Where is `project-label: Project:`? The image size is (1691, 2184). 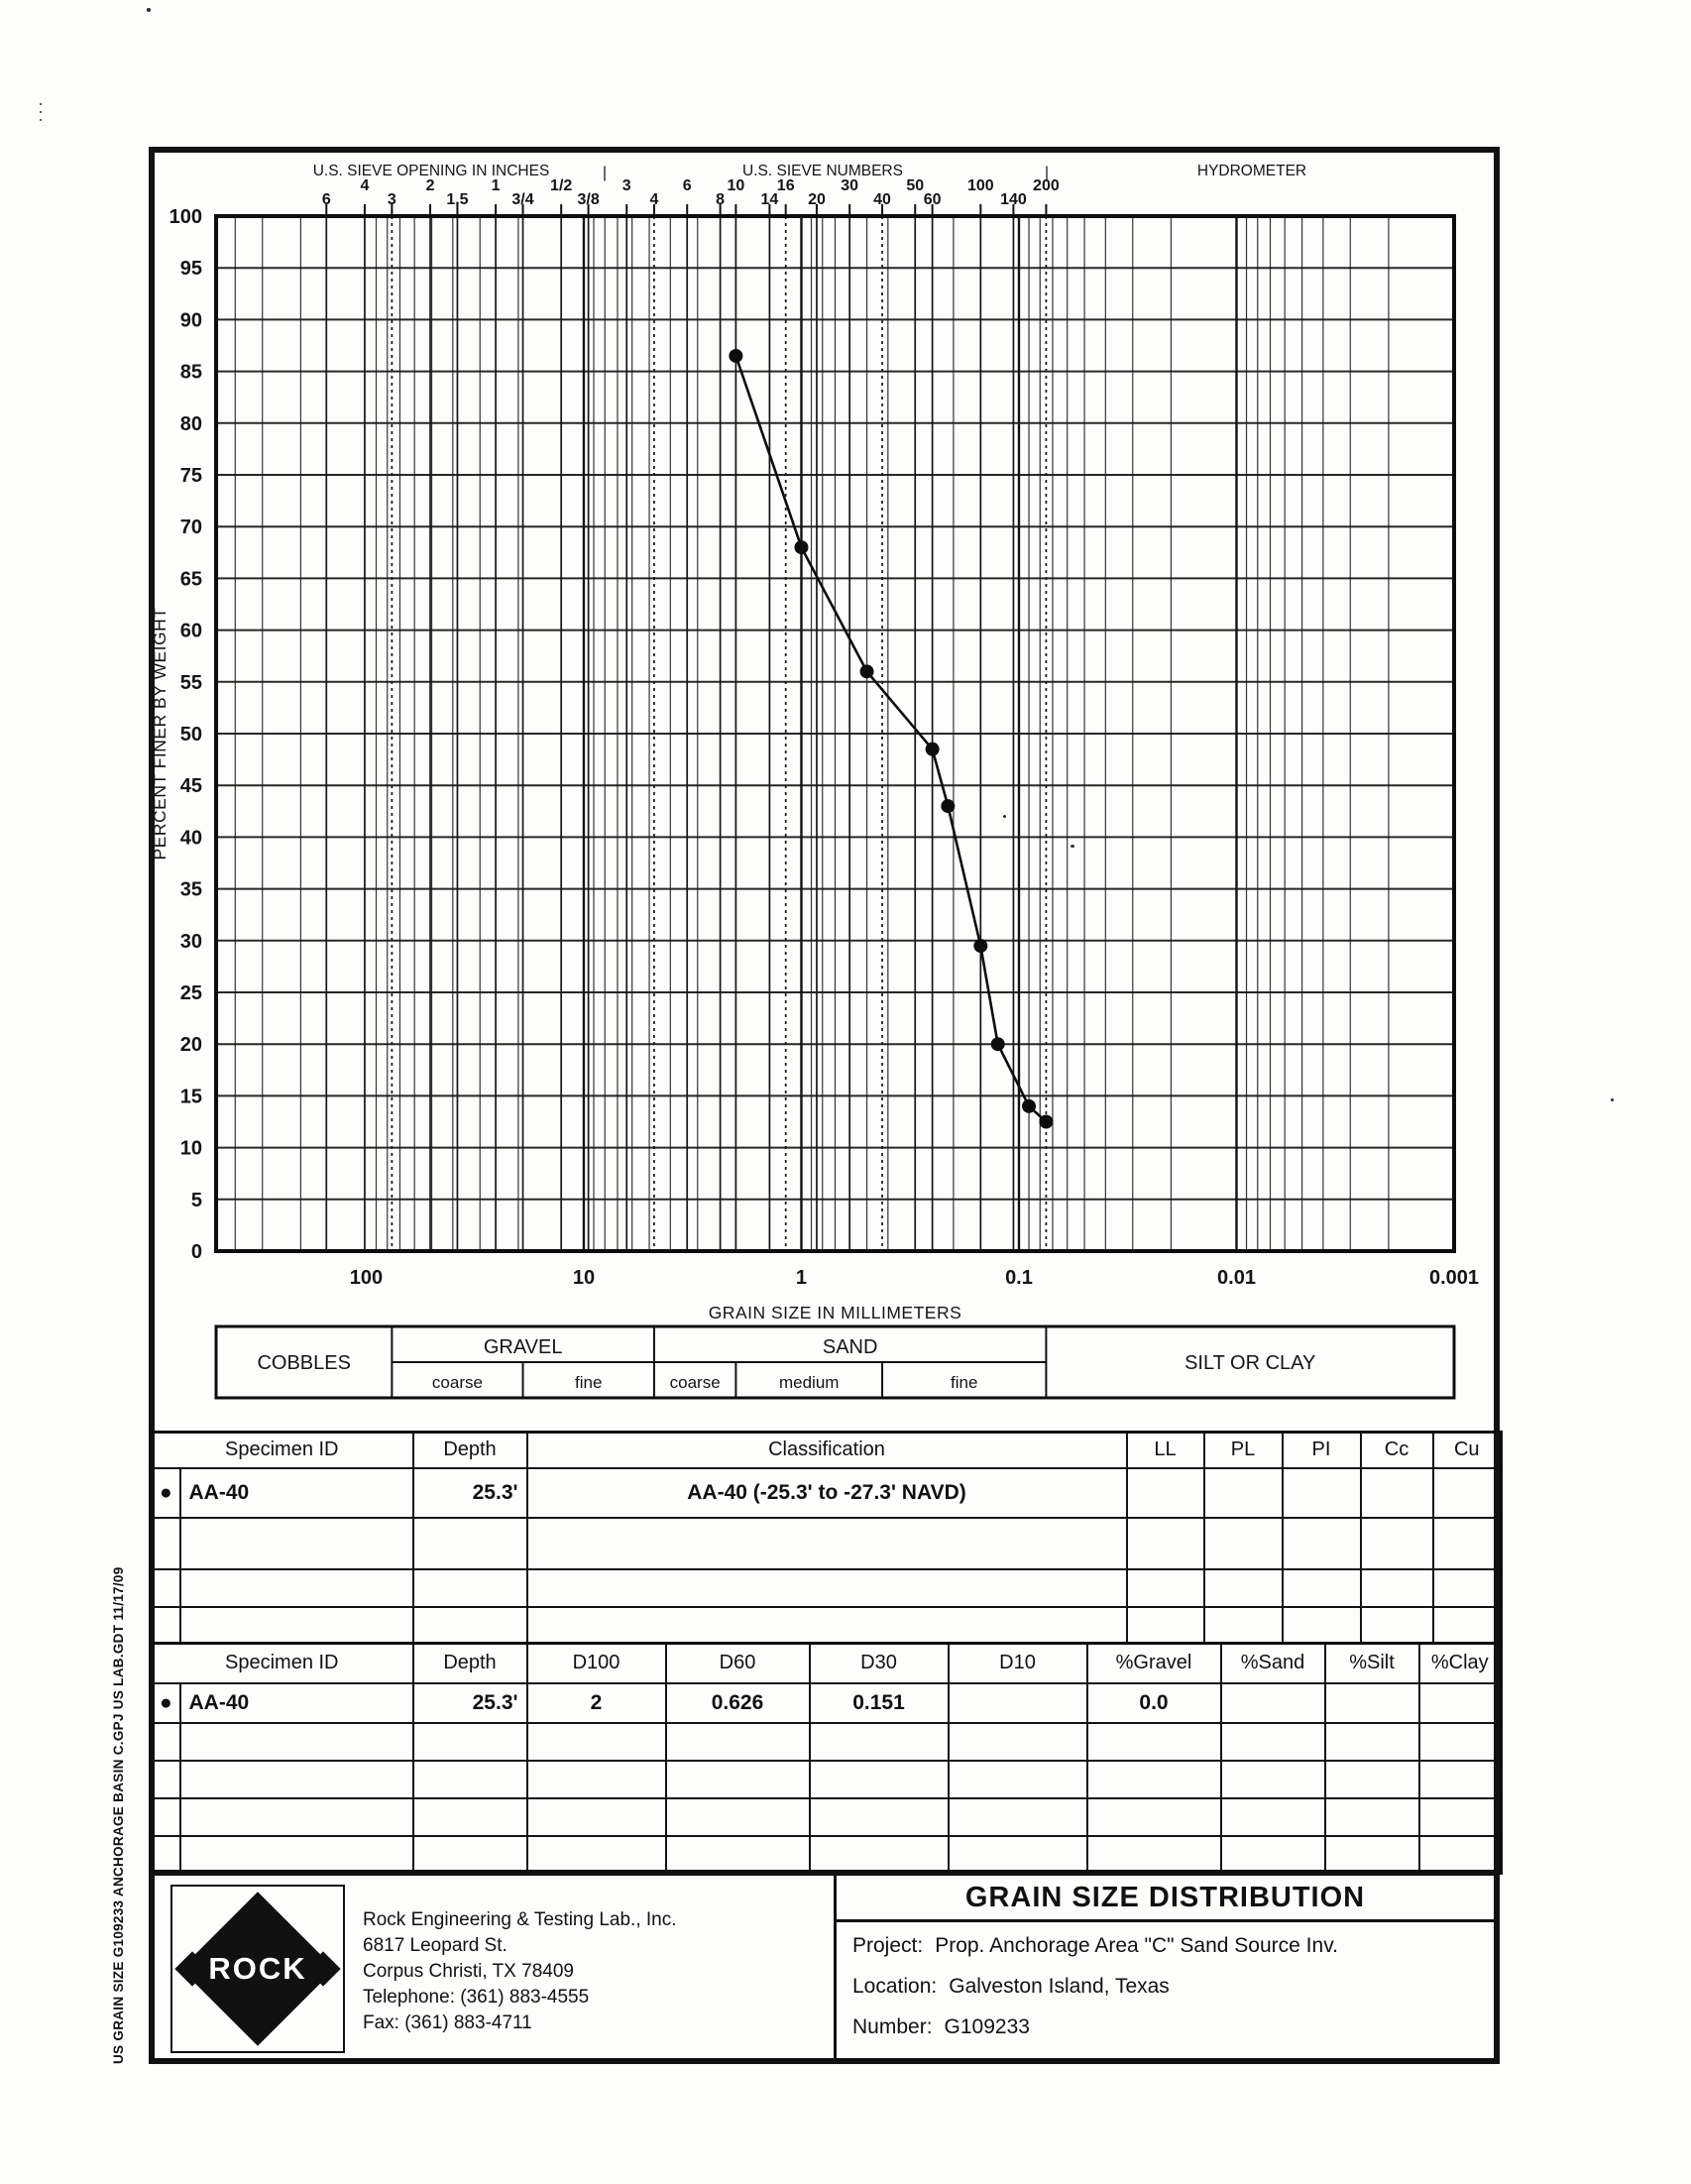
project-label: Project: is located at coordinates (888, 1945).